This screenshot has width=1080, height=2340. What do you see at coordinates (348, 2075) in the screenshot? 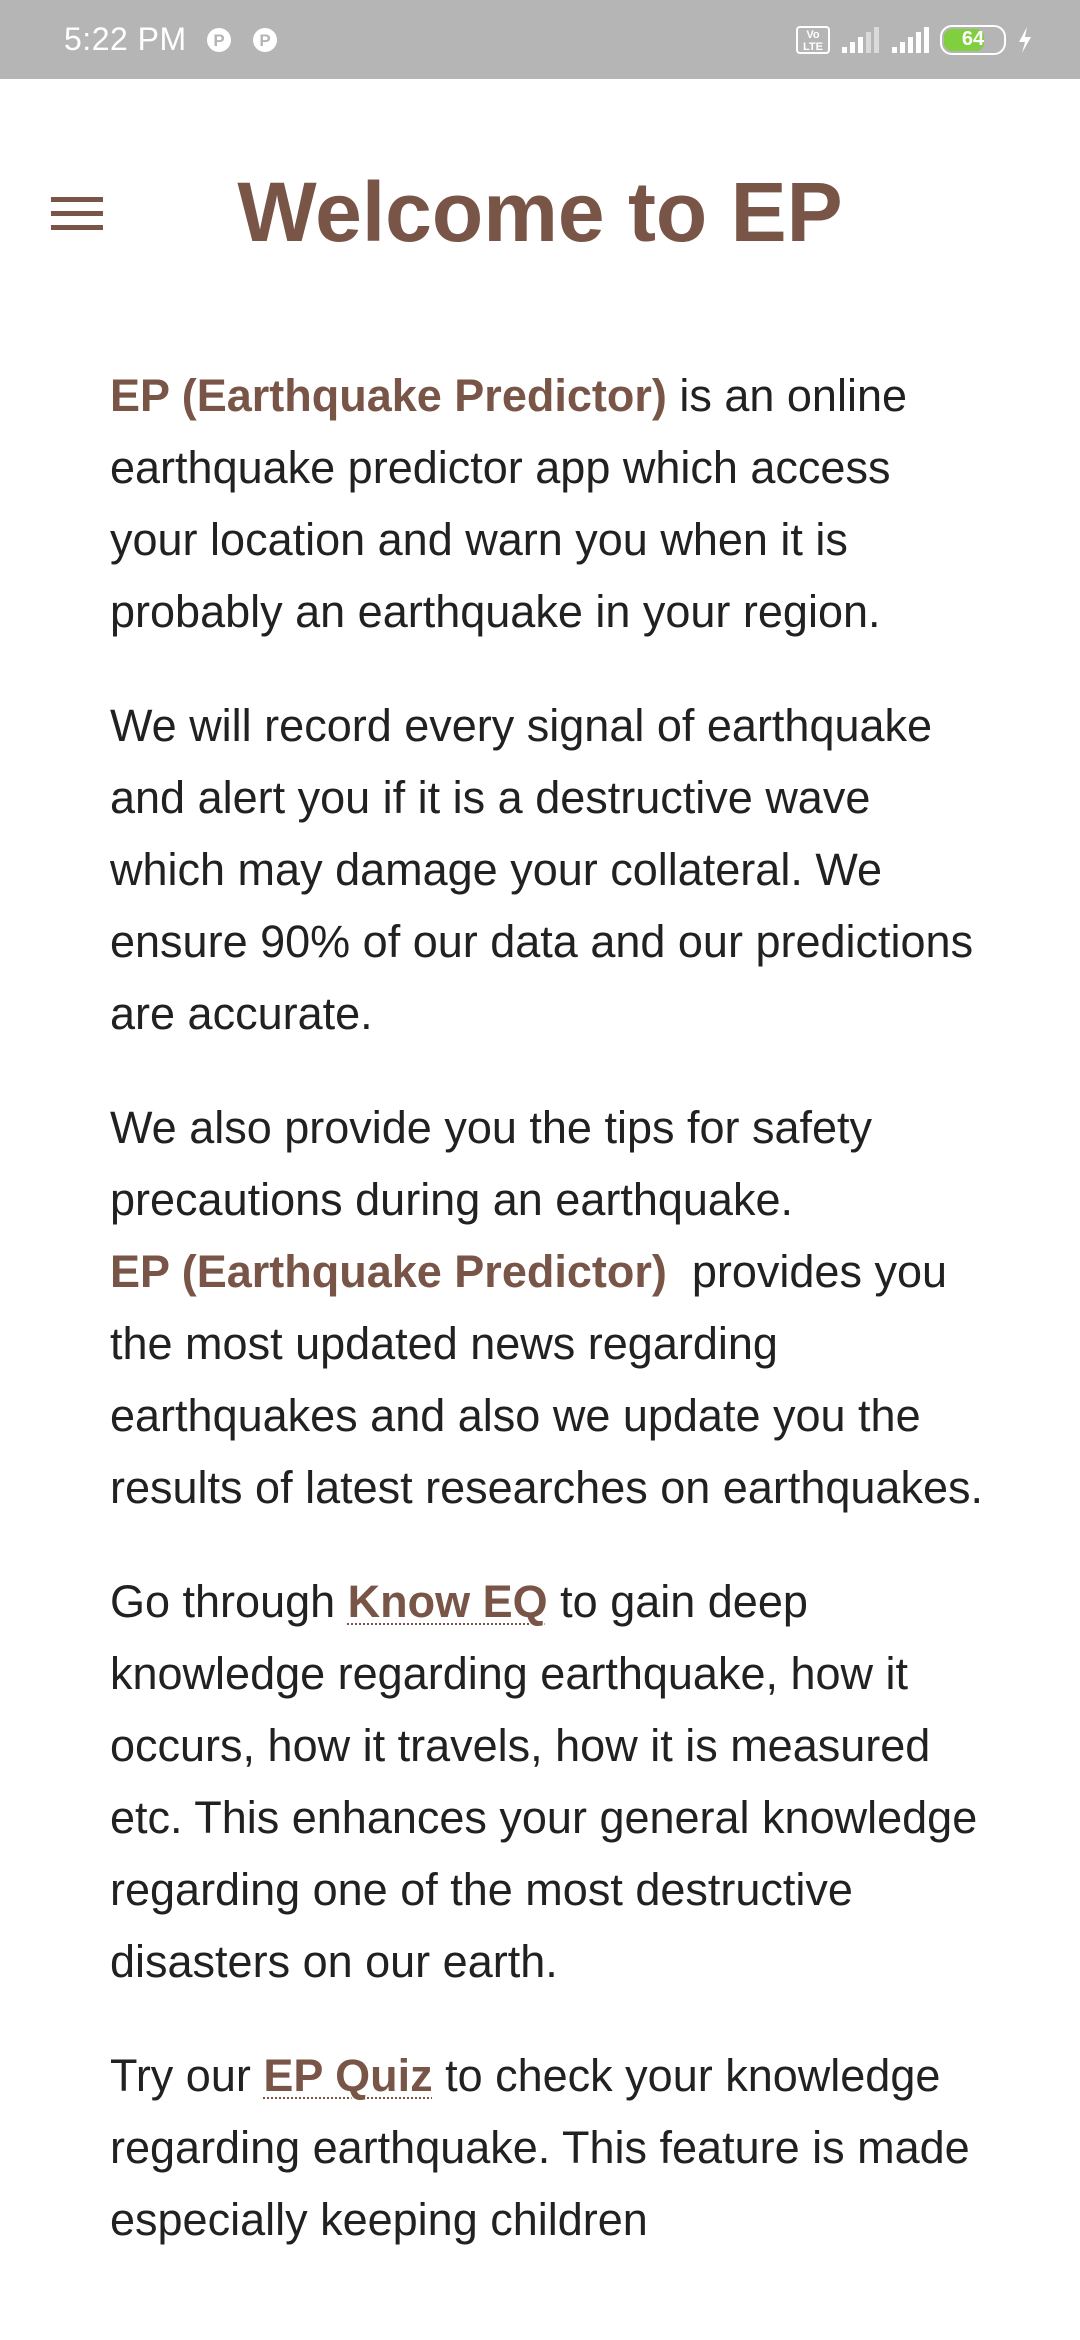
I see `ep-quiz-link: EP Quiz` at bounding box center [348, 2075].